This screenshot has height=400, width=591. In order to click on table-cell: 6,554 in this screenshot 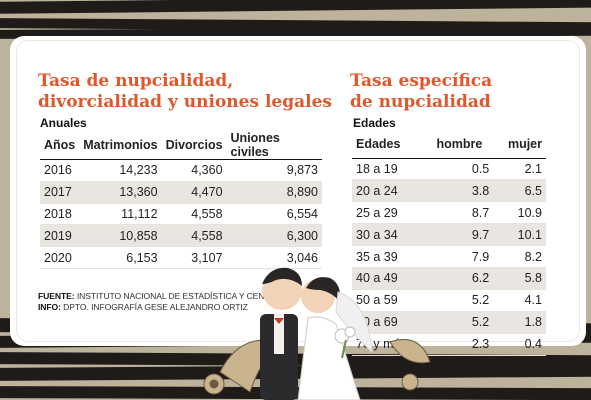, I will do `click(274, 214)`.